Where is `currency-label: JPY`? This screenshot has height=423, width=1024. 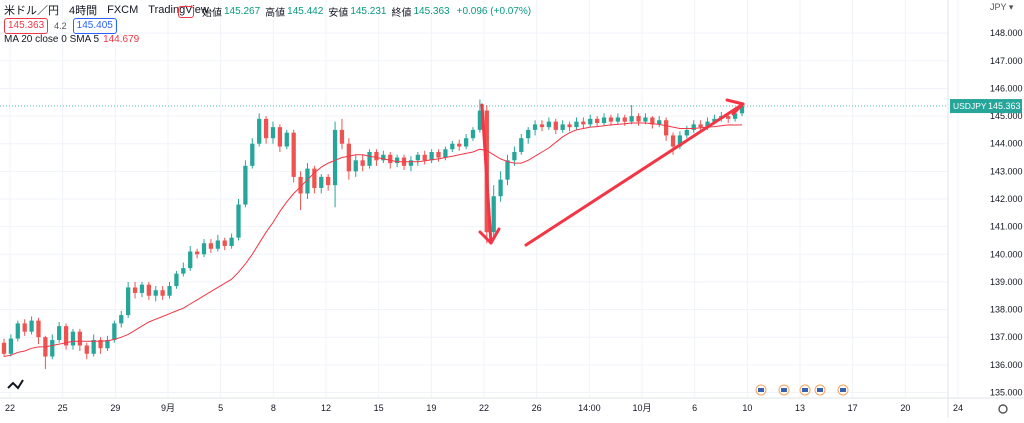
currency-label: JPY is located at coordinates (998, 7).